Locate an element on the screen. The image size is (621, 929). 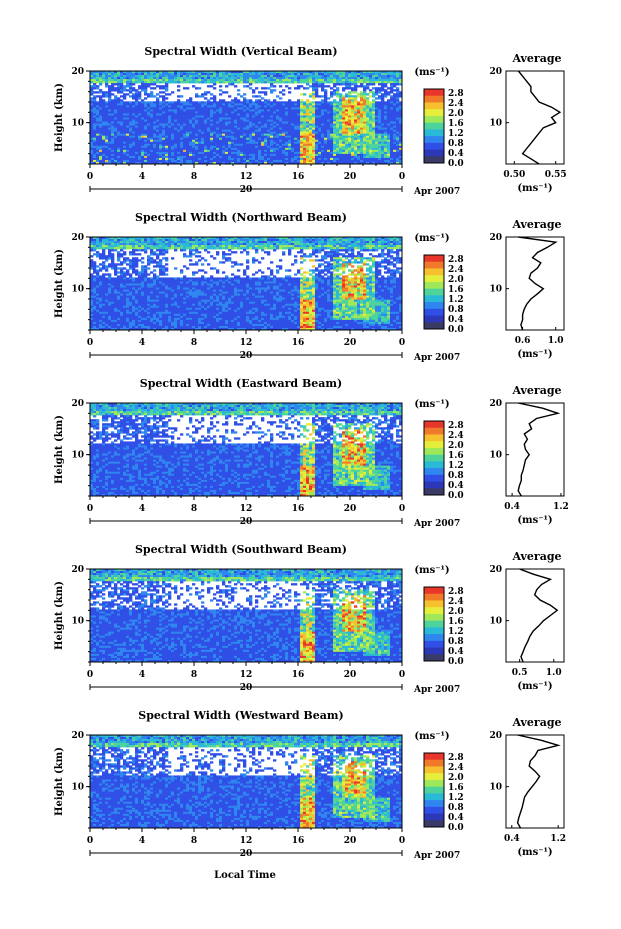
colorbar-tick-label: 1.6 is located at coordinates (456, 290).